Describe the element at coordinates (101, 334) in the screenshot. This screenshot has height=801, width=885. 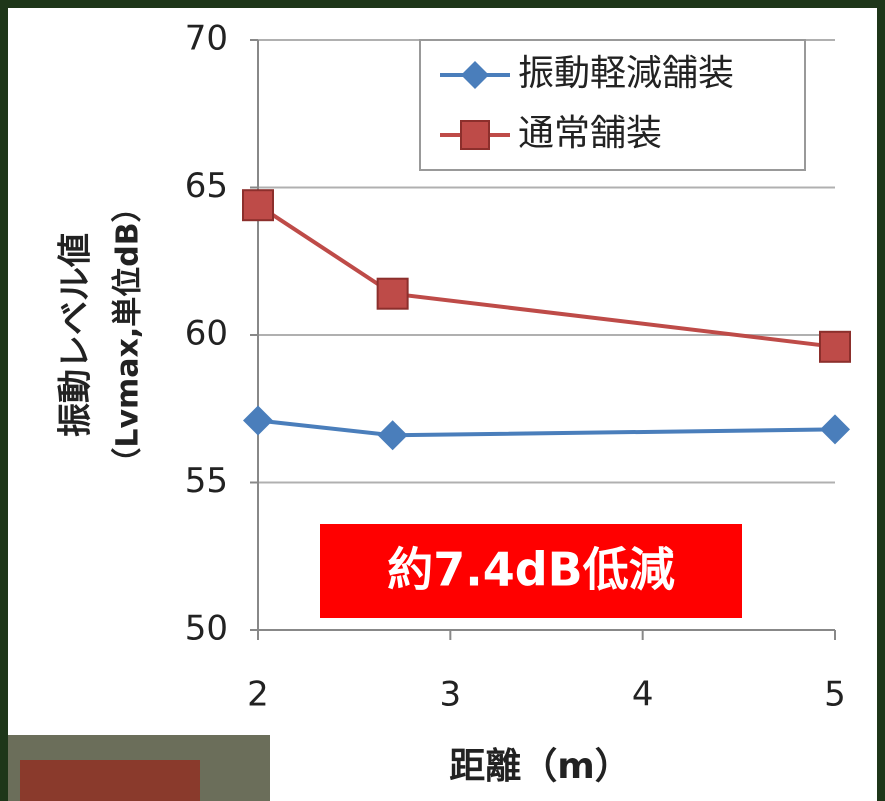
I see `y-axis-label: 振動レベル値 （Lvmax,単位dB）` at that location.